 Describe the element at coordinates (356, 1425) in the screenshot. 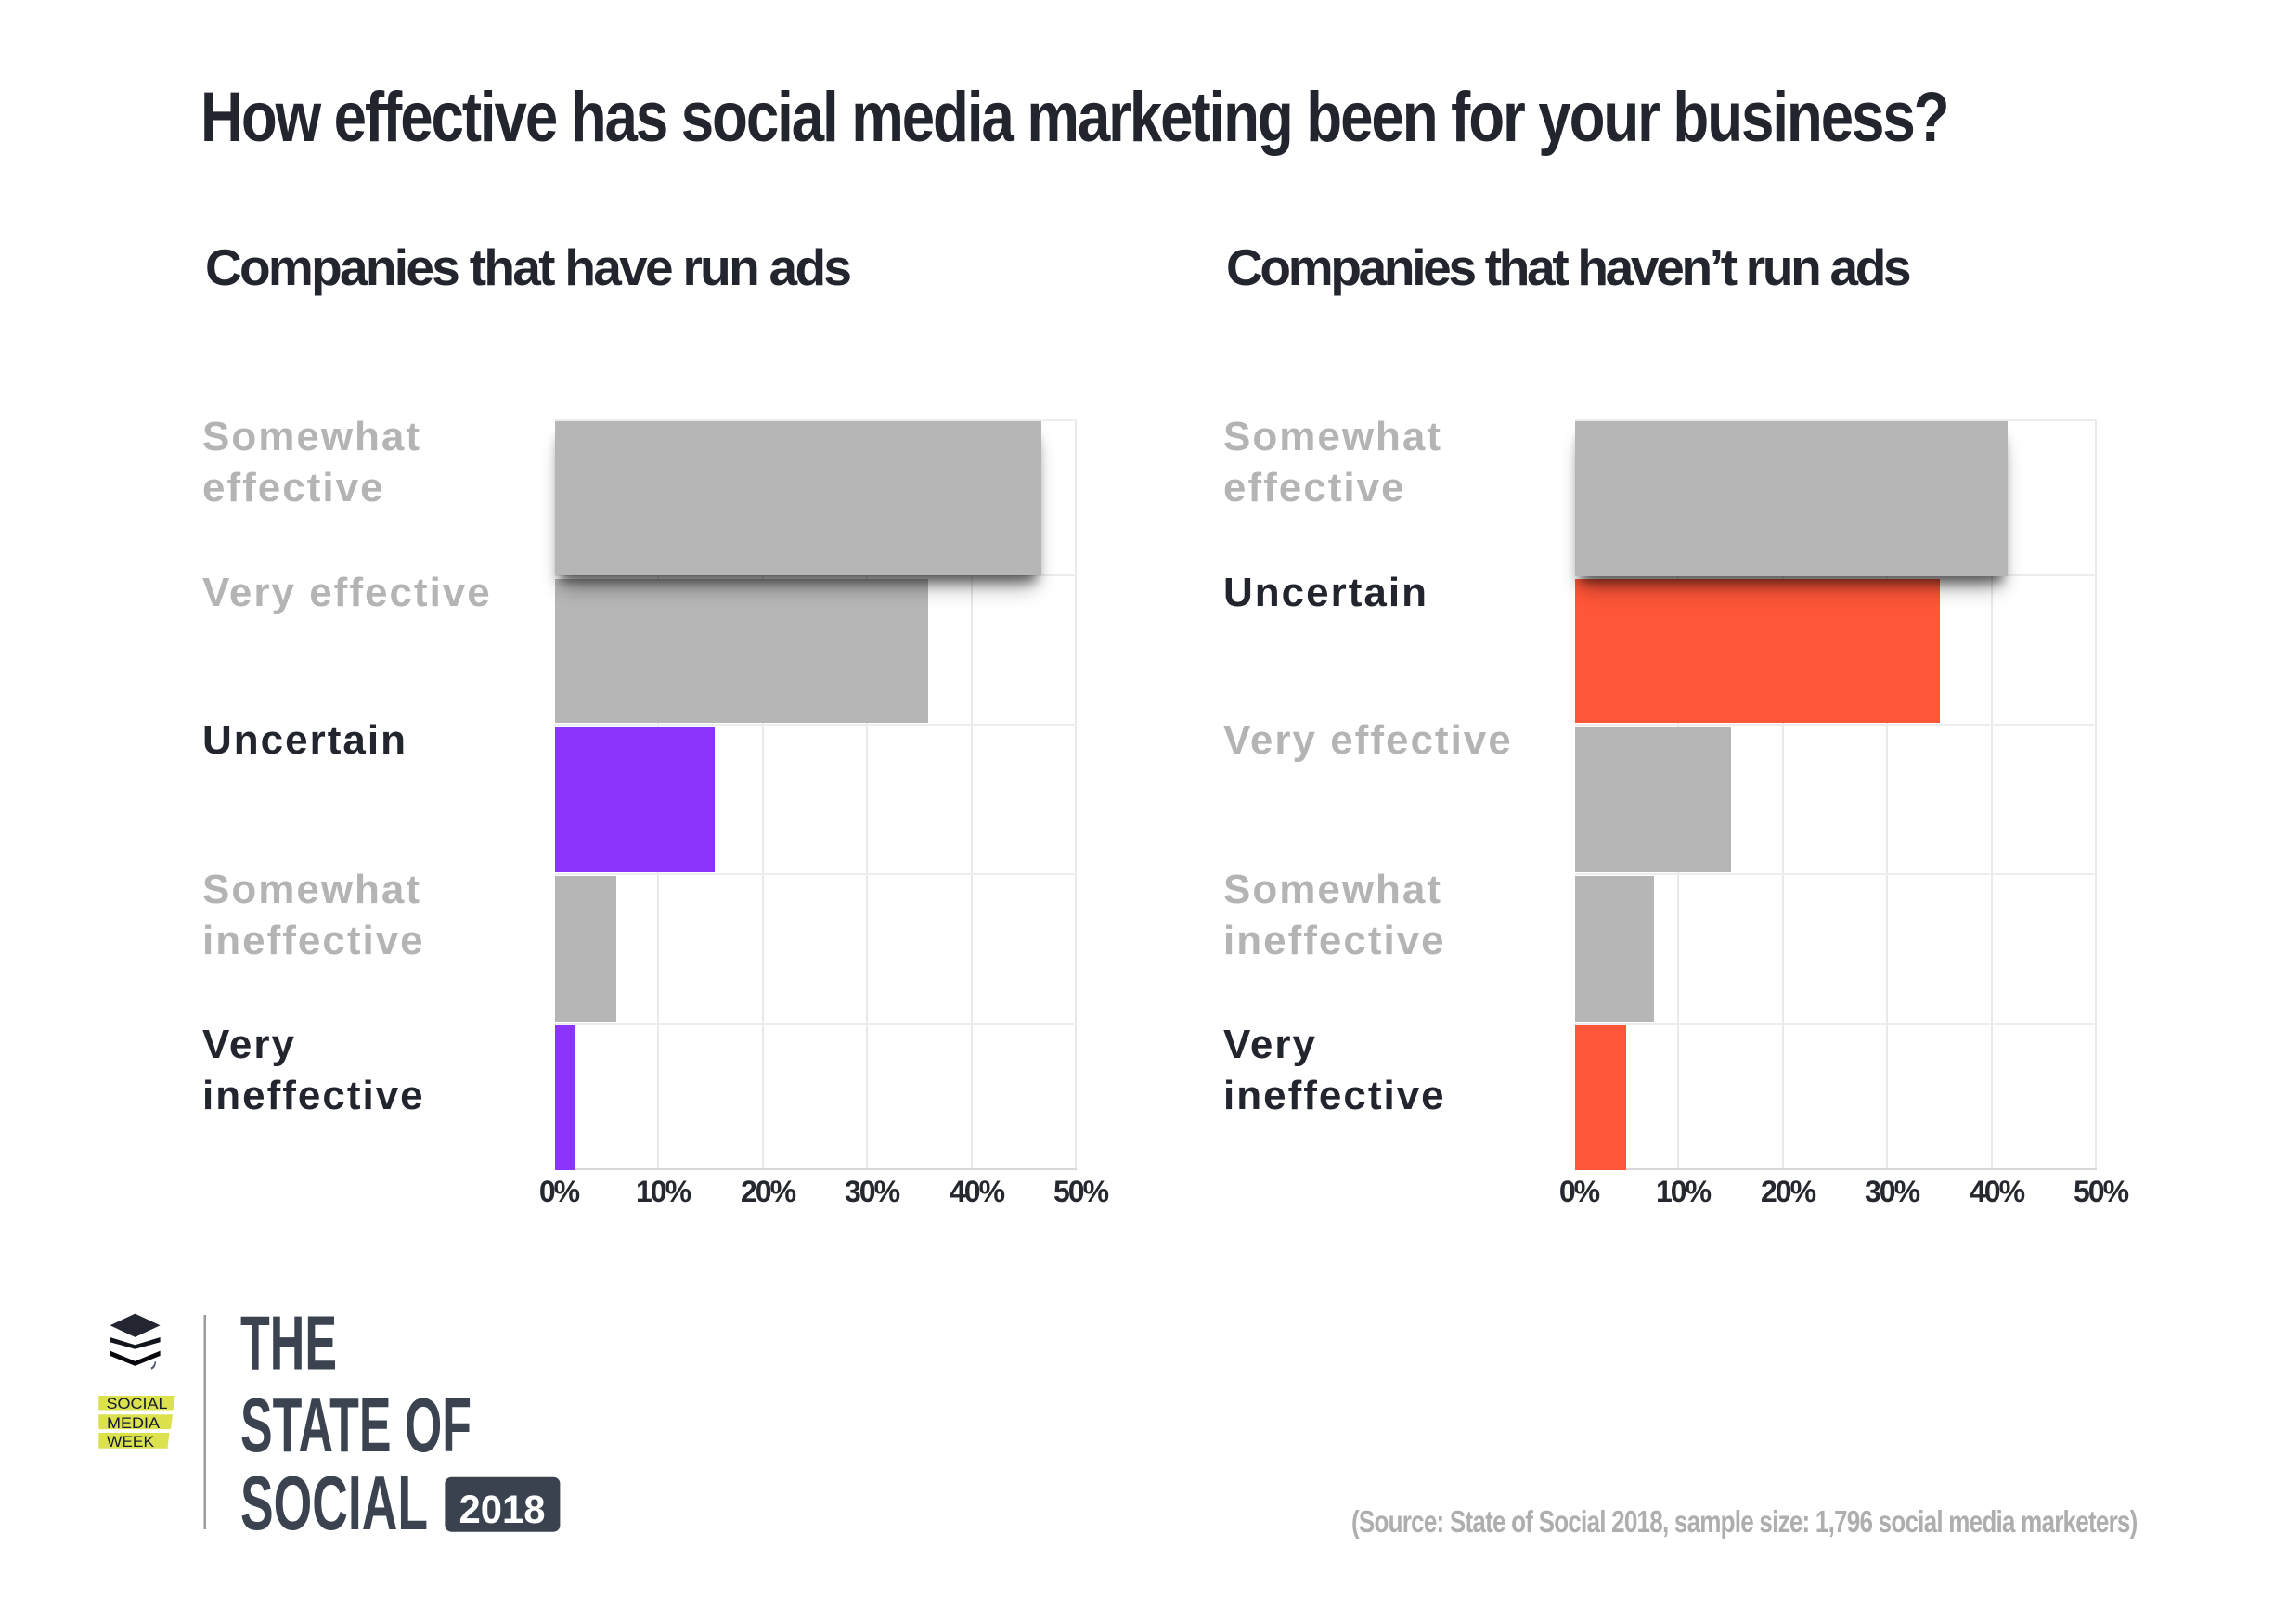

I see `svg-text: STATE OF` at that location.